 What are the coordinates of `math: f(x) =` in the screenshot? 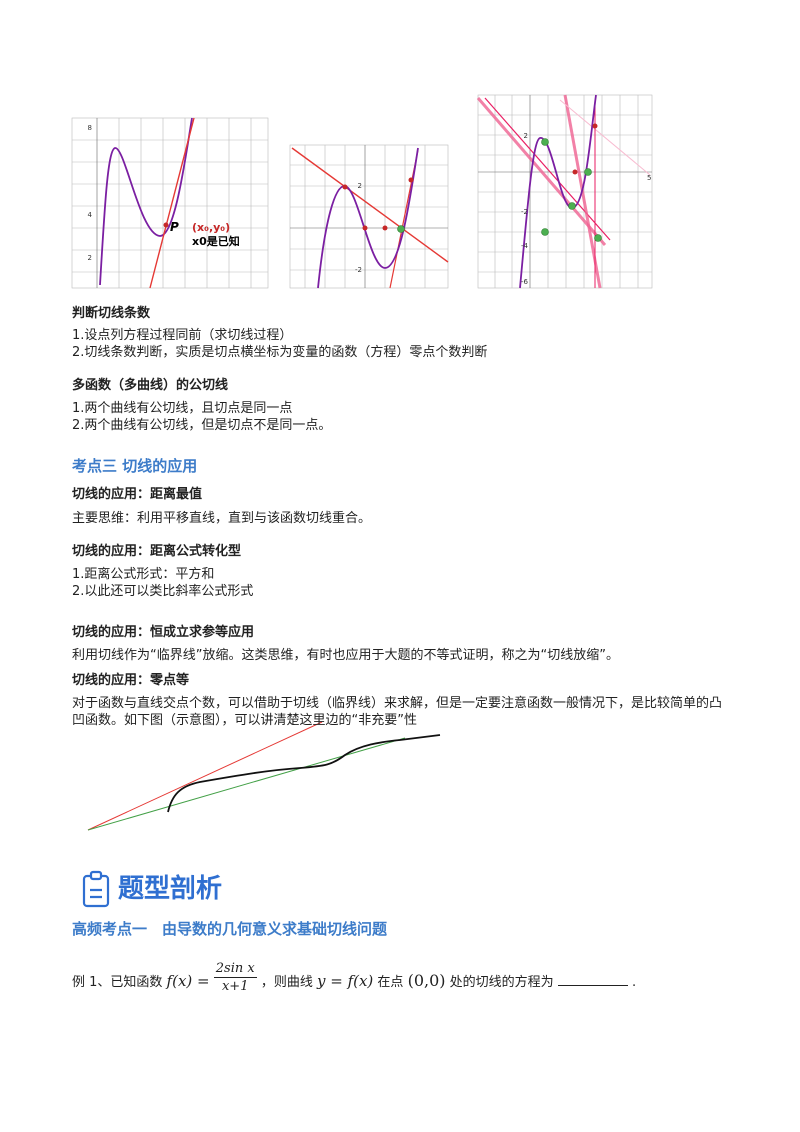 It's located at (188, 981).